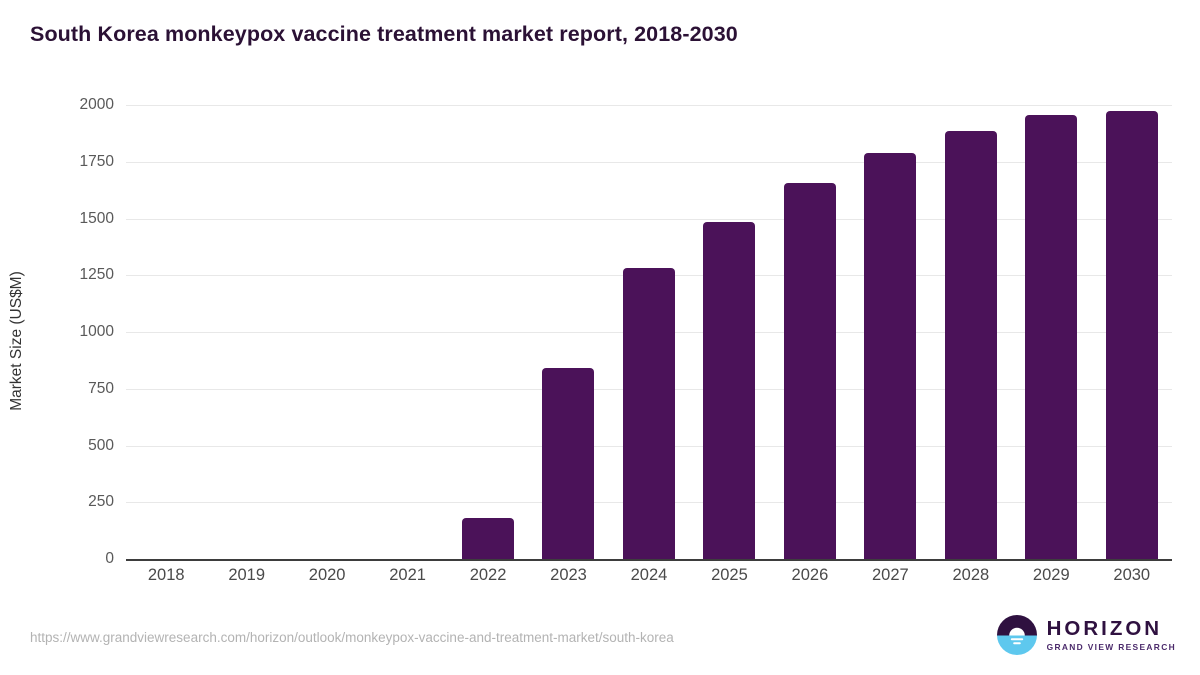  I want to click on x-axis-tick-label: 2029, so click(1051, 575).